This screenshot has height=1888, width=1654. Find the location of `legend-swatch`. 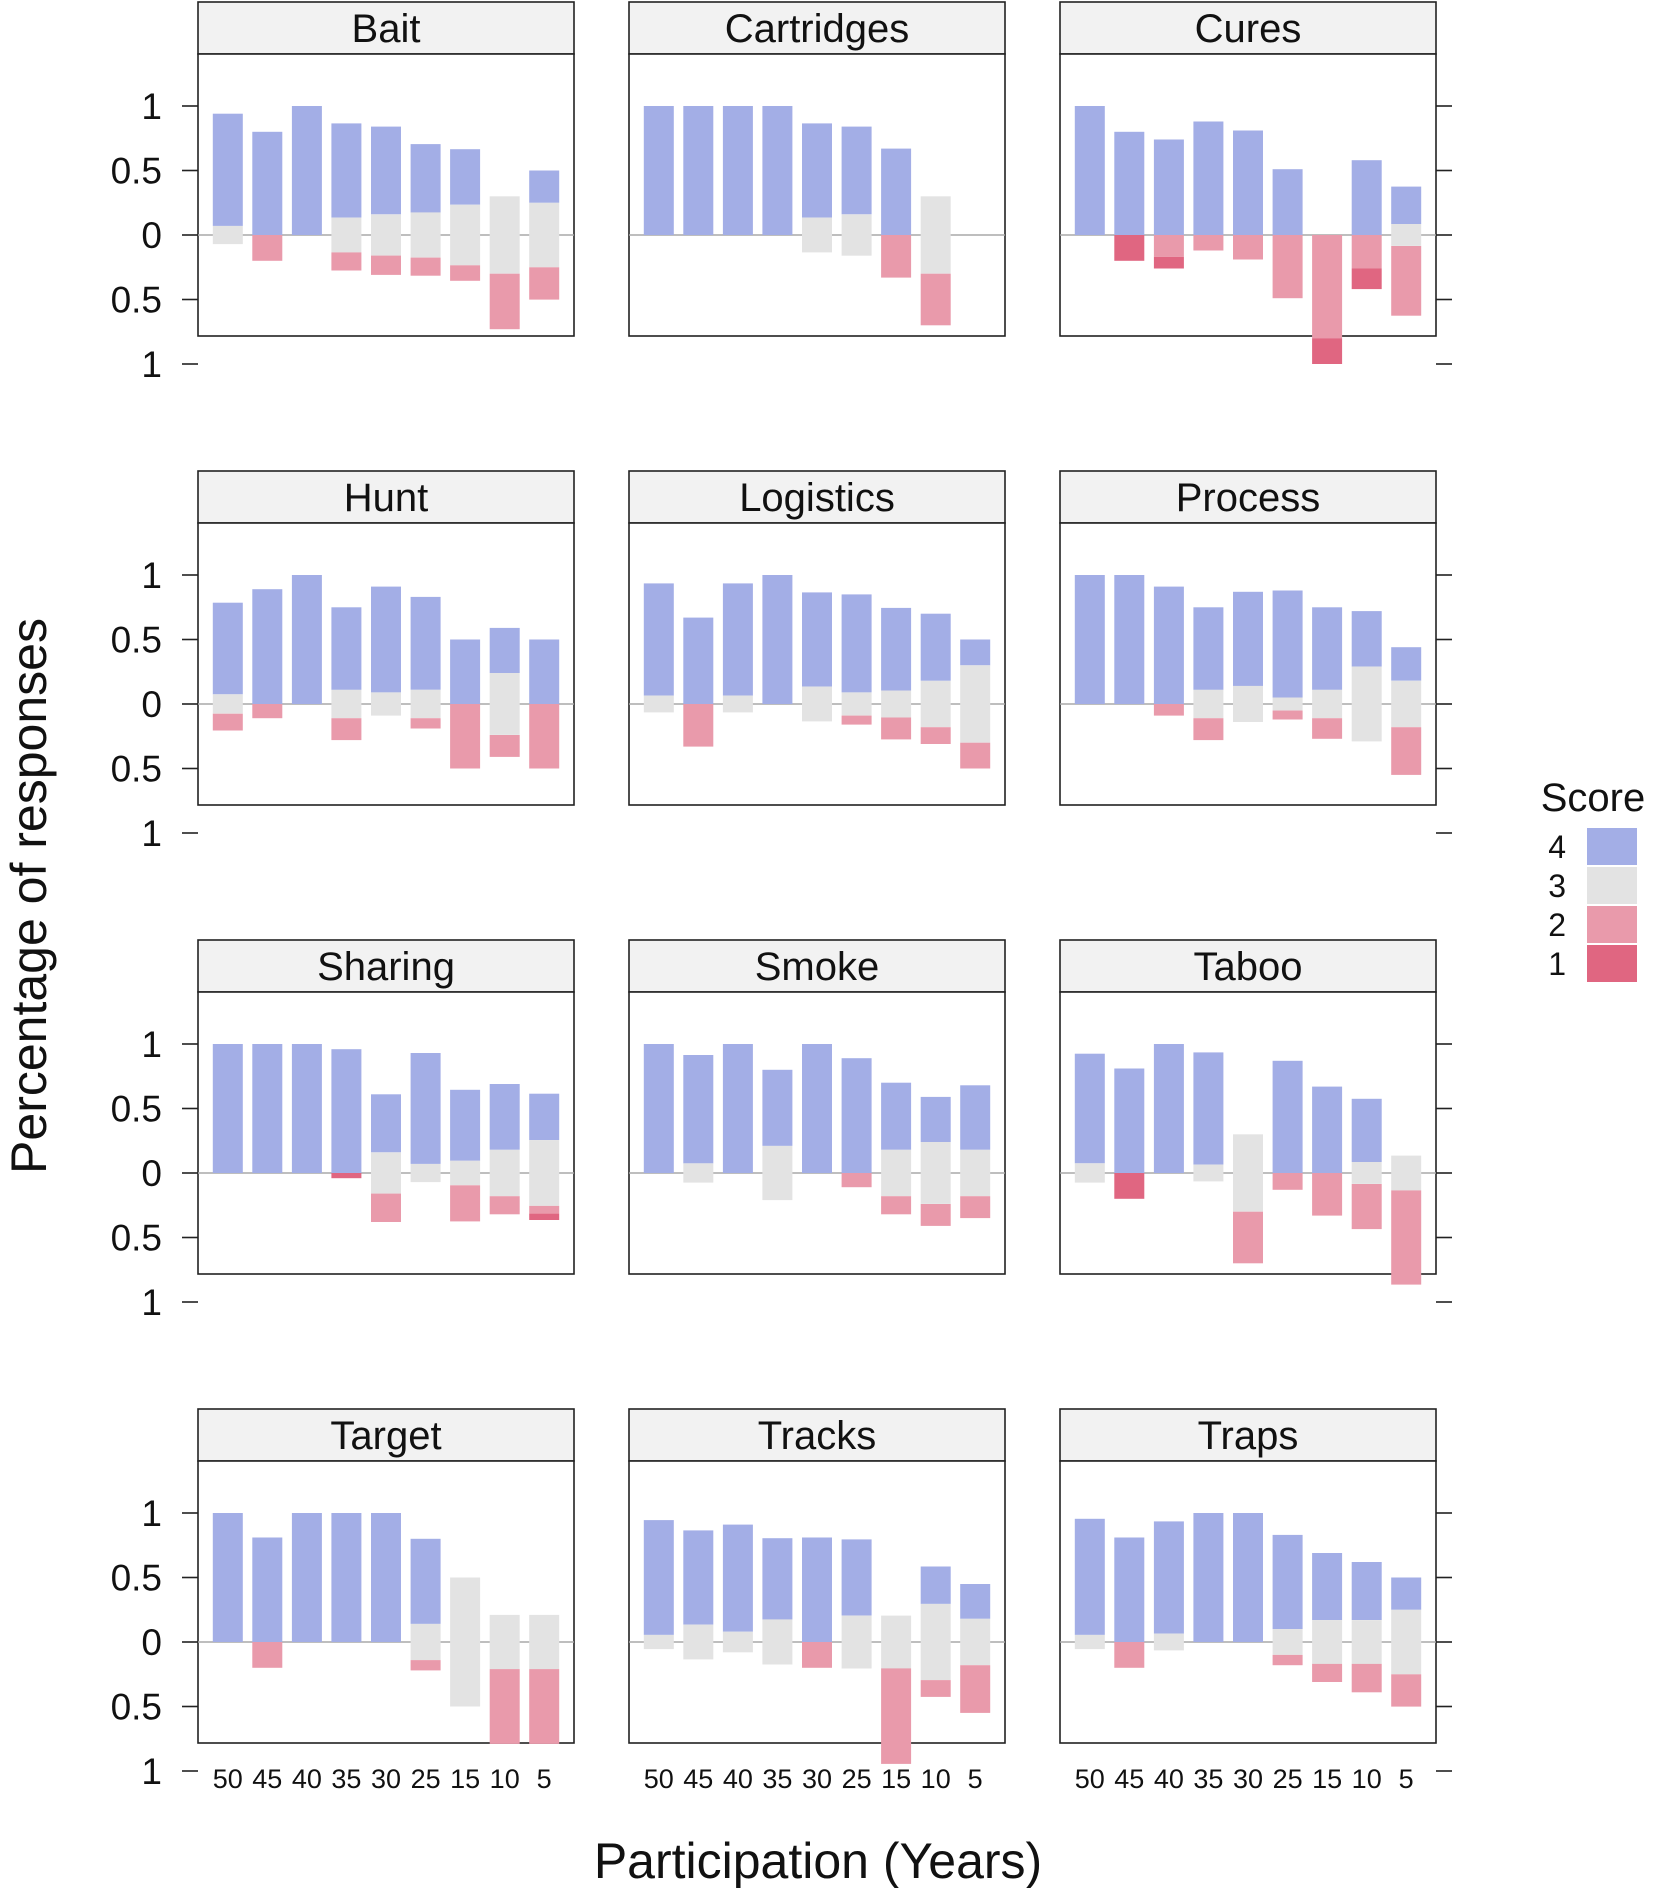

legend-swatch is located at coordinates (1612, 885).